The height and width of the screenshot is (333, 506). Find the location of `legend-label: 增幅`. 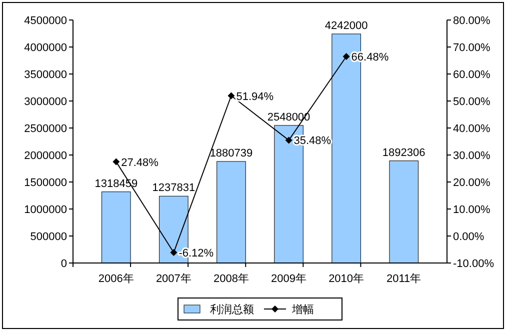

legend-label: 增幅 is located at coordinates (302, 310).